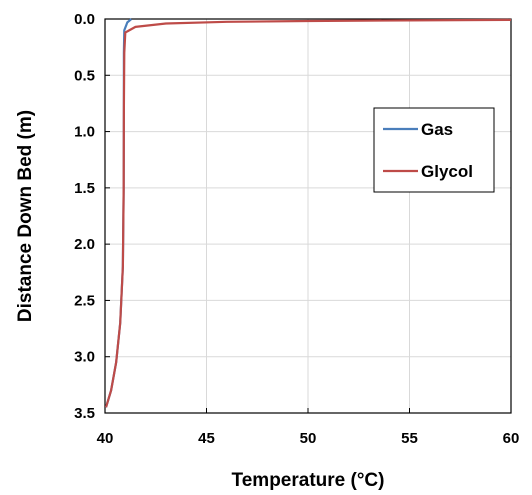 The height and width of the screenshot is (495, 532). Describe the element at coordinates (308, 438) in the screenshot. I see `x-tick-label: 50` at that location.